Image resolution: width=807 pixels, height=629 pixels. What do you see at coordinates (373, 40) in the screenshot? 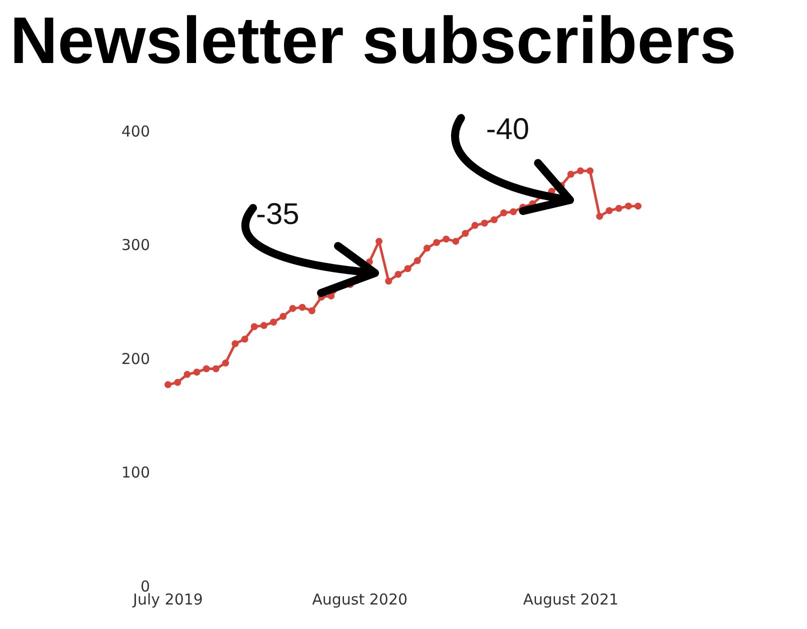
I see `chart-title: Newsletter subscribers` at bounding box center [373, 40].